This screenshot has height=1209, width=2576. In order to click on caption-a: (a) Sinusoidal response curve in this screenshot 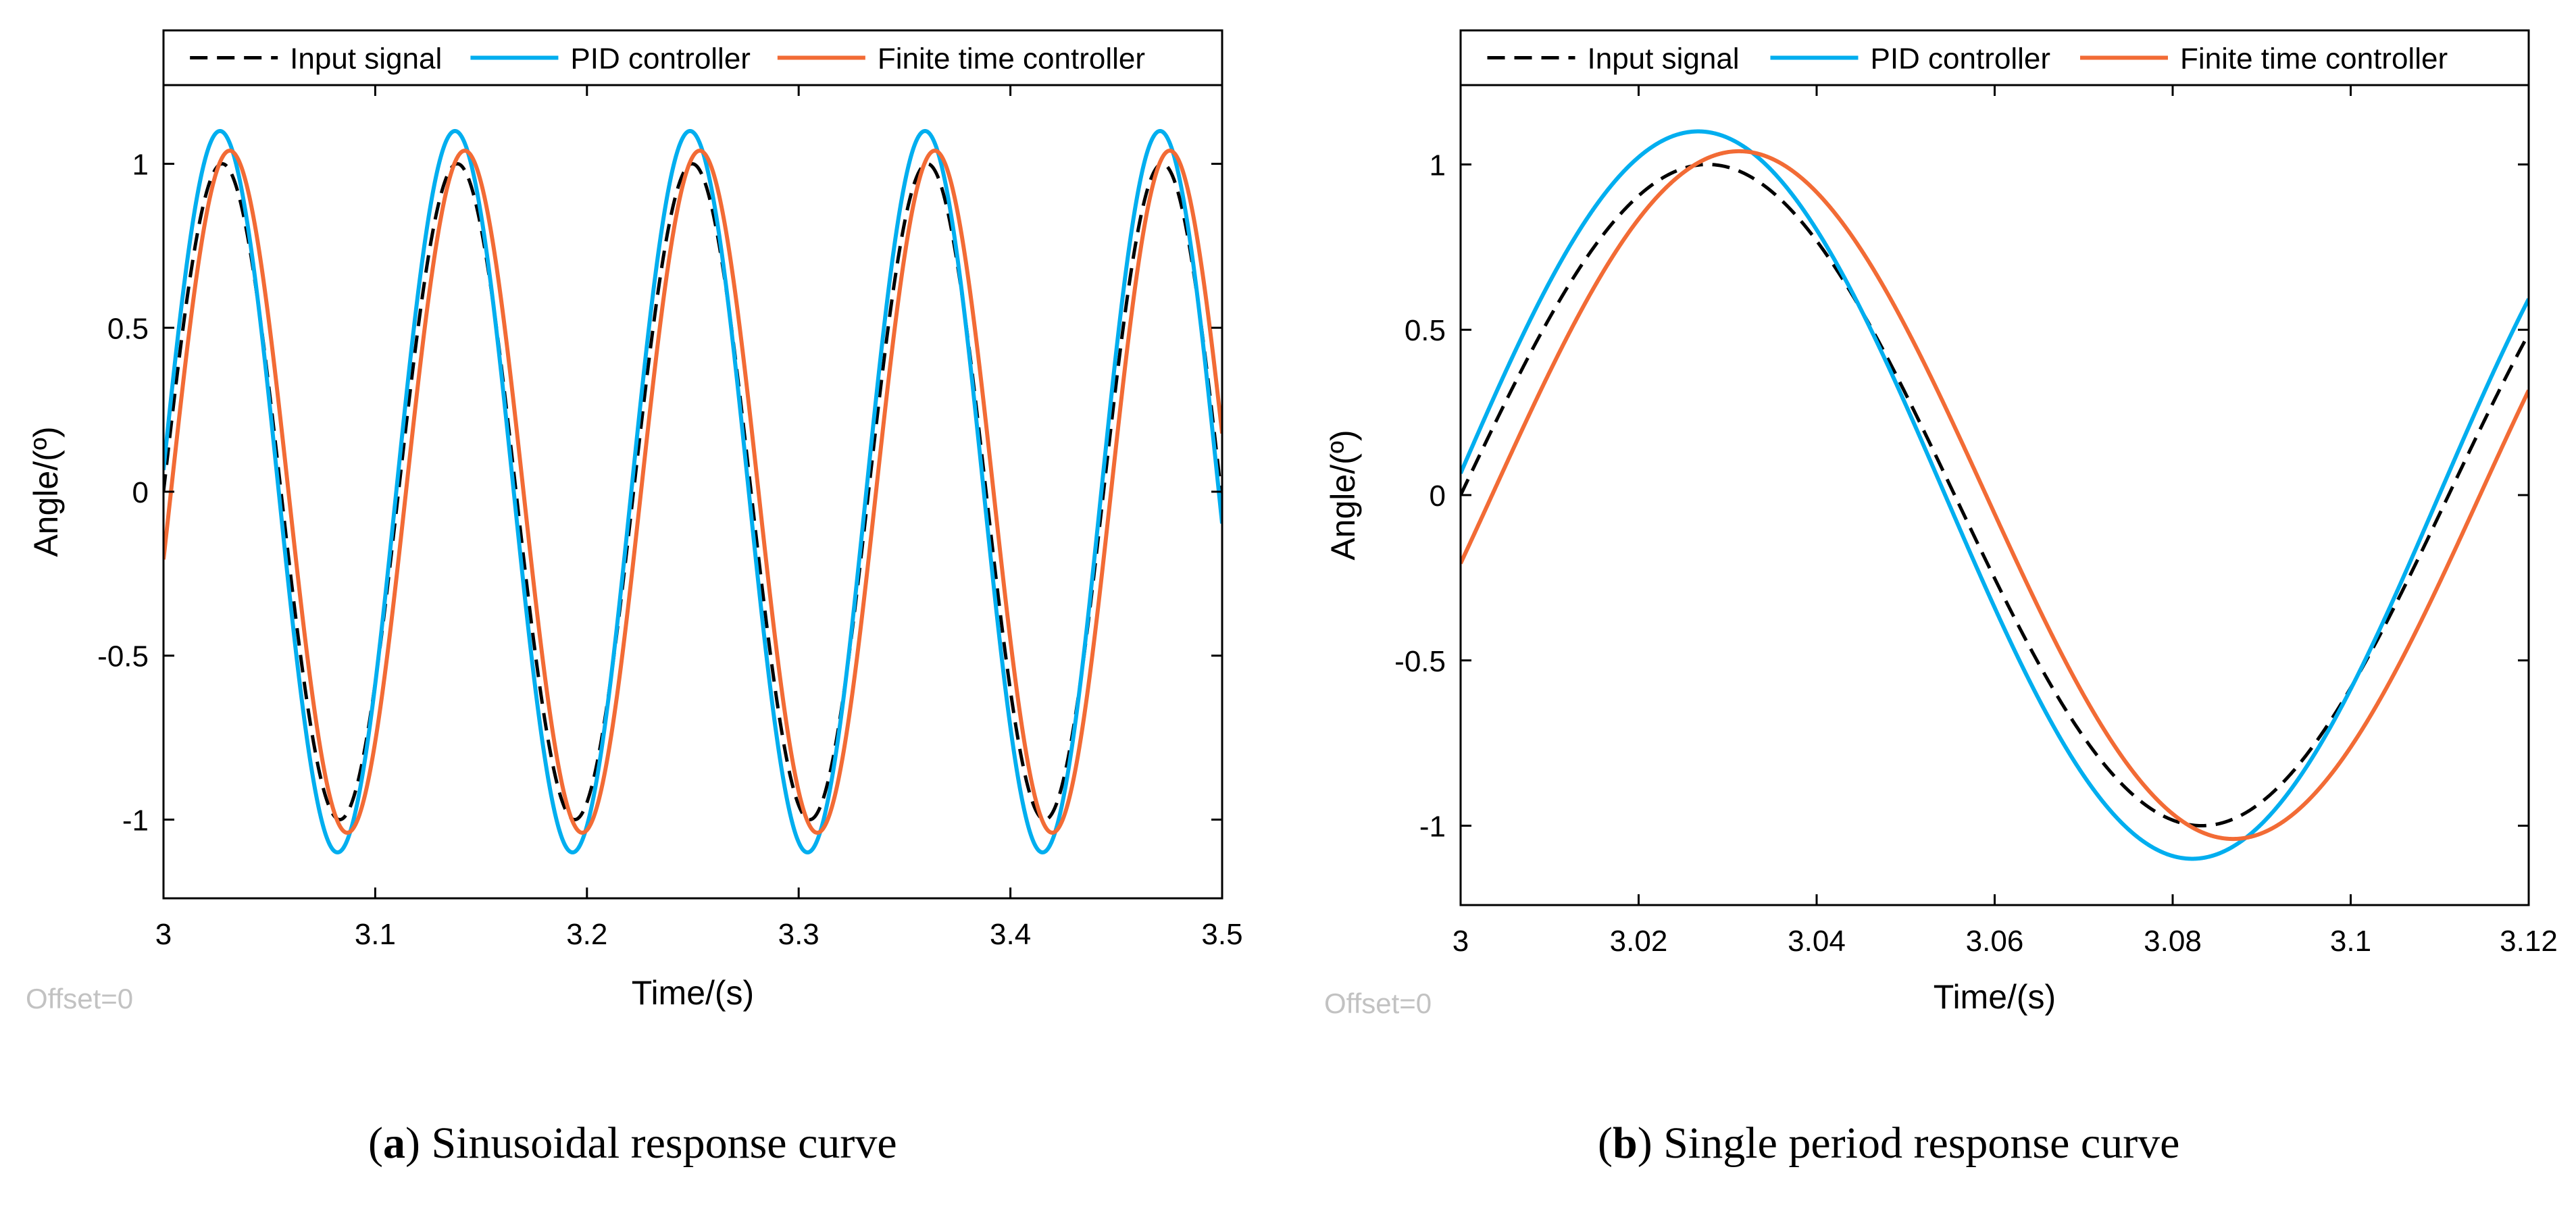, I will do `click(632, 1143)`.